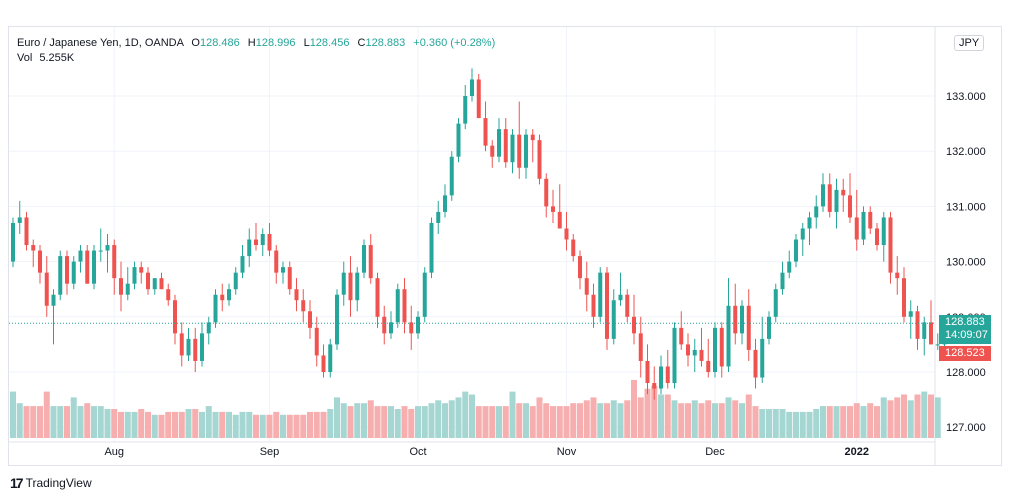 Image resolution: width=1012 pixels, height=501 pixels. I want to click on tradingview-branding: 17 TradingView, so click(51, 483).